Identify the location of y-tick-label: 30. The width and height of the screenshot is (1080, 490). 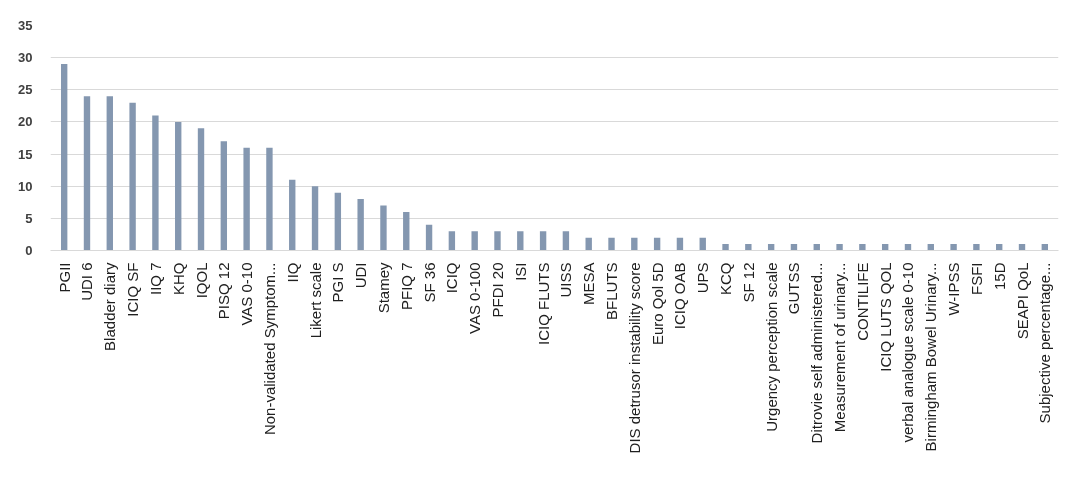
(25, 58).